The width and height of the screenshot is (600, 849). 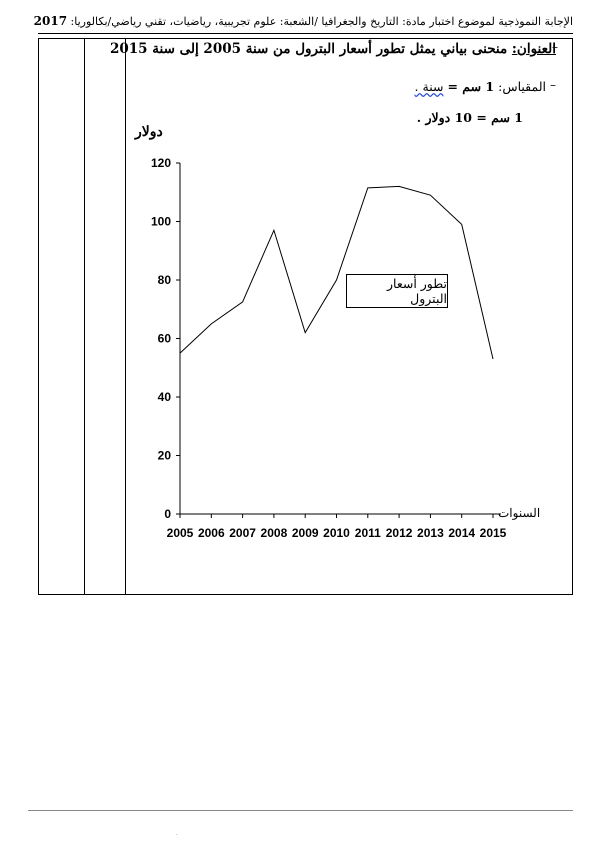 What do you see at coordinates (429, 86) in the screenshot?
I see `scale-unit: سنة .` at bounding box center [429, 86].